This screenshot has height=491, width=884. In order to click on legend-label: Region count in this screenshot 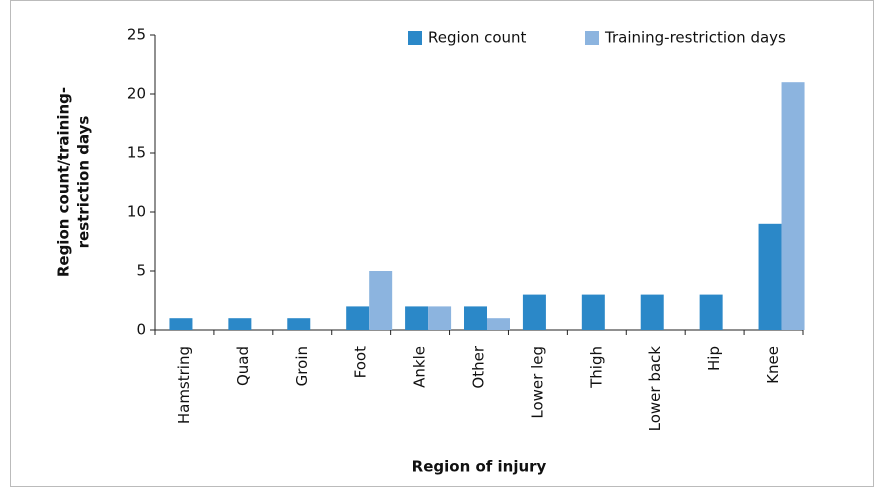, I will do `click(477, 38)`.